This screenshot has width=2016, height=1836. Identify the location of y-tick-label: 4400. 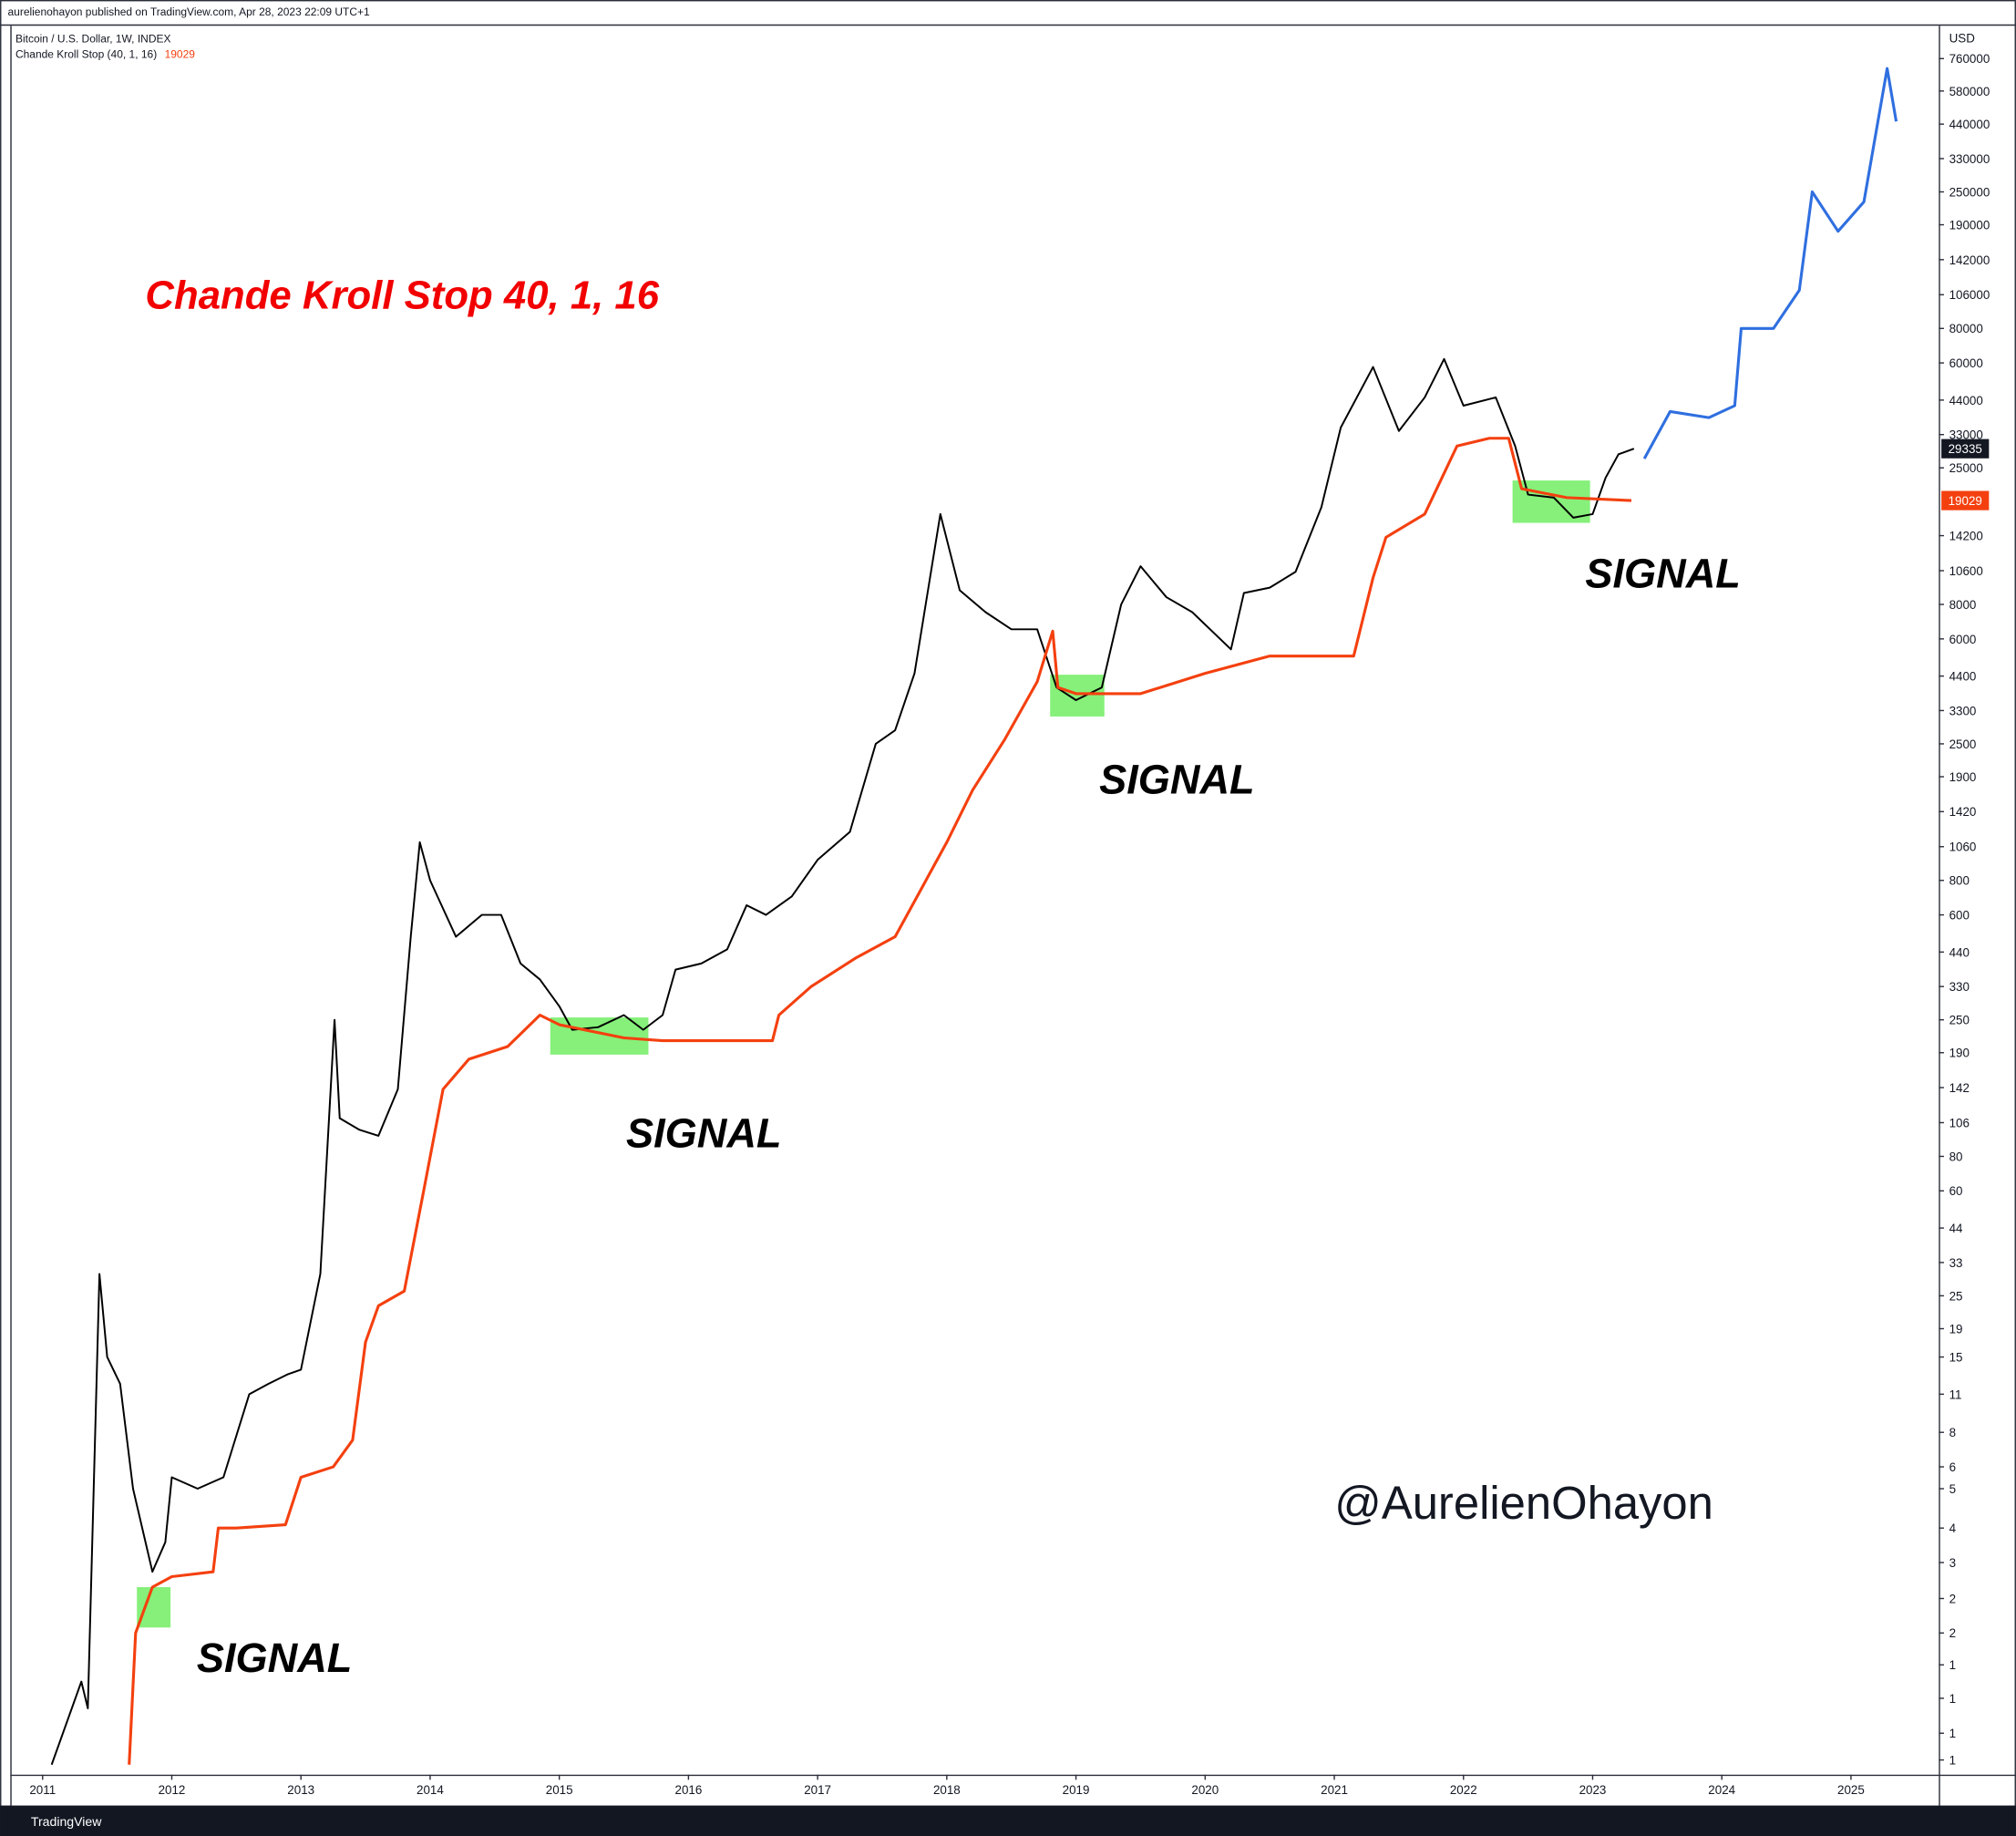
(1963, 677).